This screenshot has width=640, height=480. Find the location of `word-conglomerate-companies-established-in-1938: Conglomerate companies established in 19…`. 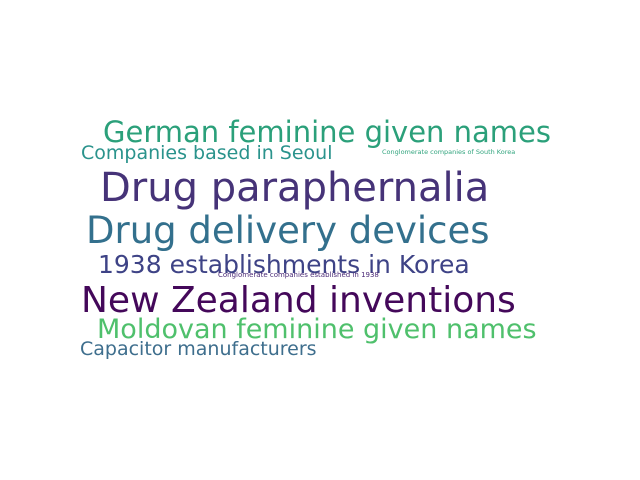

word-conglomerate-companies-established-in-1938: Conglomerate companies established in 19… is located at coordinates (298, 275).